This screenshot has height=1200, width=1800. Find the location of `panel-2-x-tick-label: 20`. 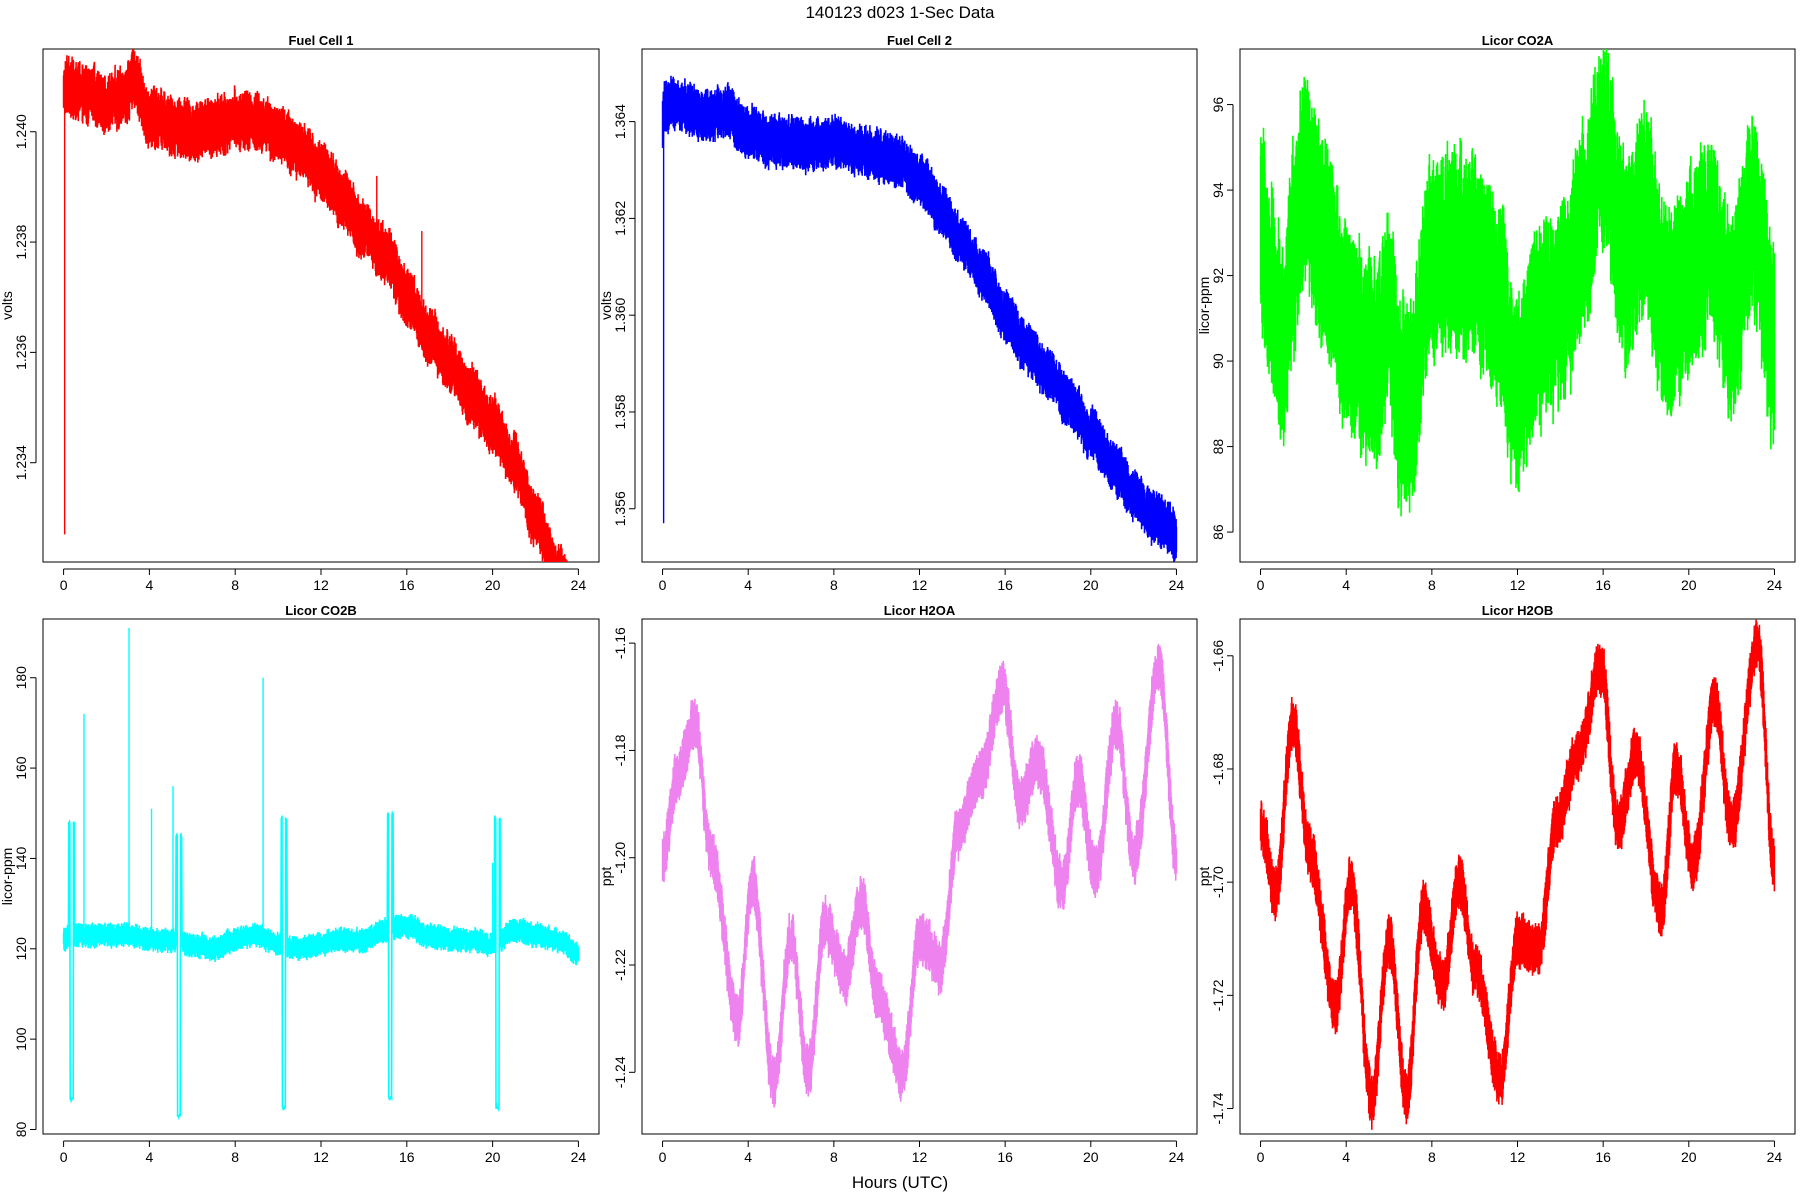

panel-2-x-tick-label: 20 is located at coordinates (1091, 585).